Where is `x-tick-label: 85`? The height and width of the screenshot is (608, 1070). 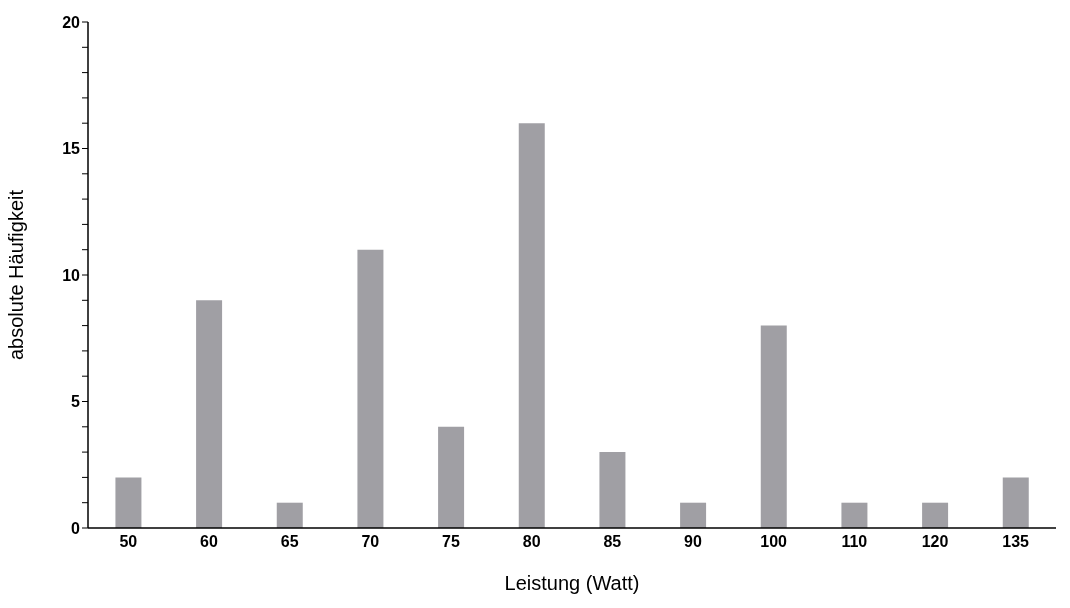 x-tick-label: 85 is located at coordinates (612, 542).